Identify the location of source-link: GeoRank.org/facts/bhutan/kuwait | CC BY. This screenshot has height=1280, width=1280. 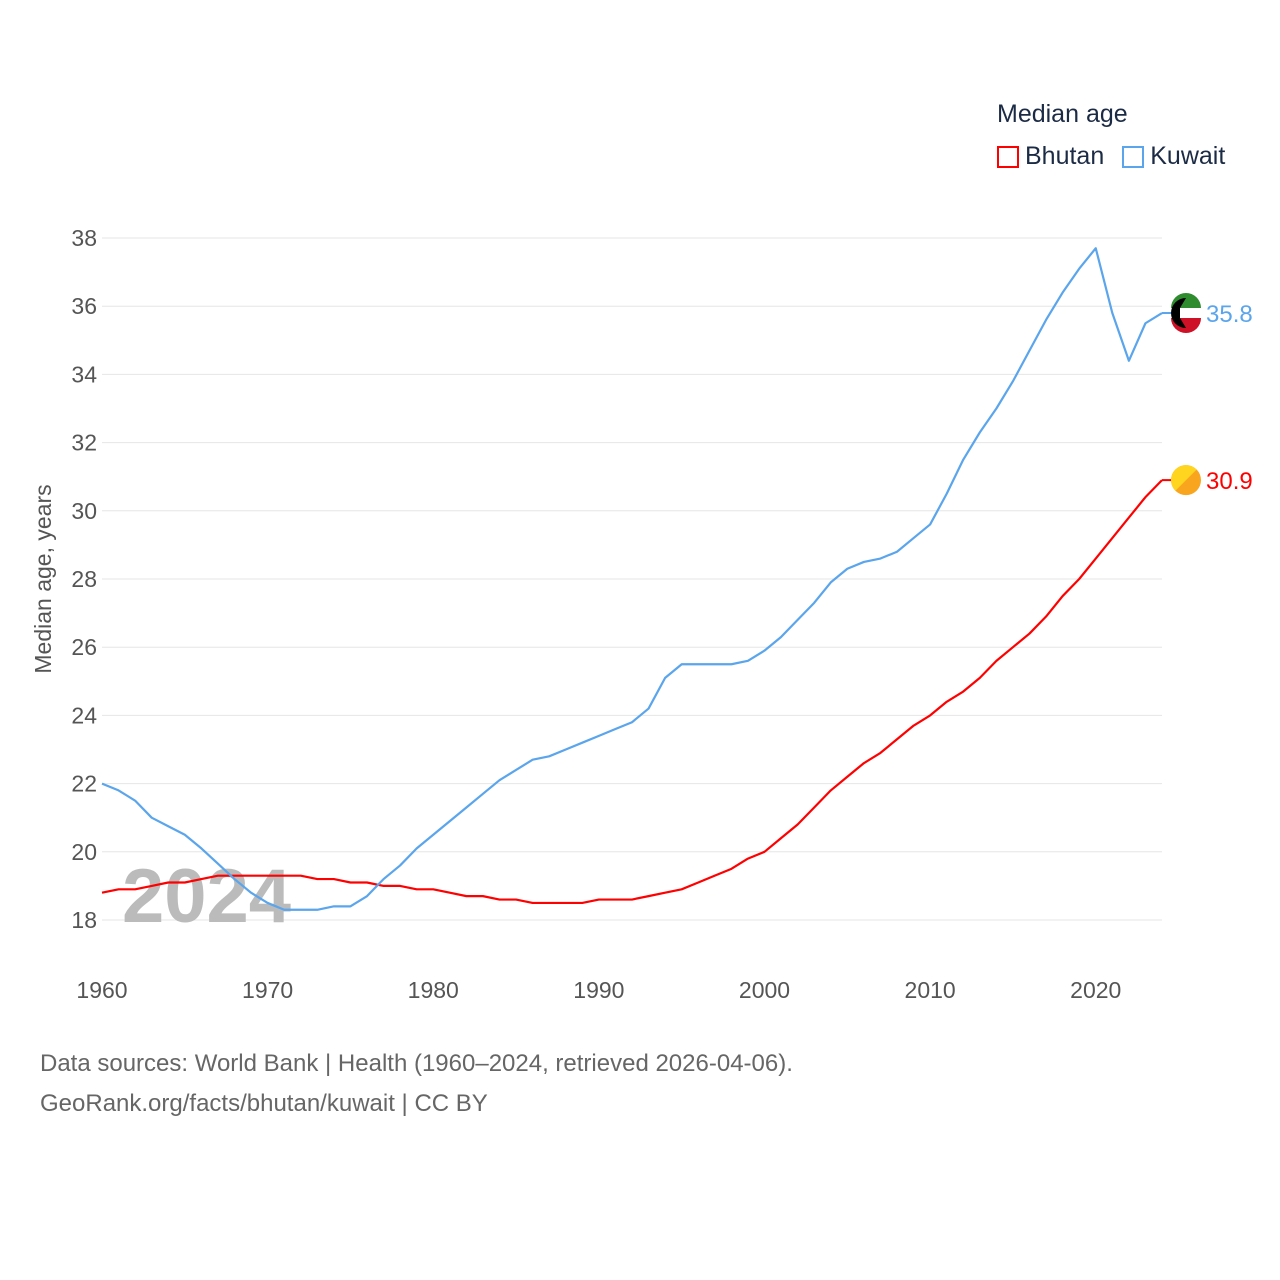
(264, 1103).